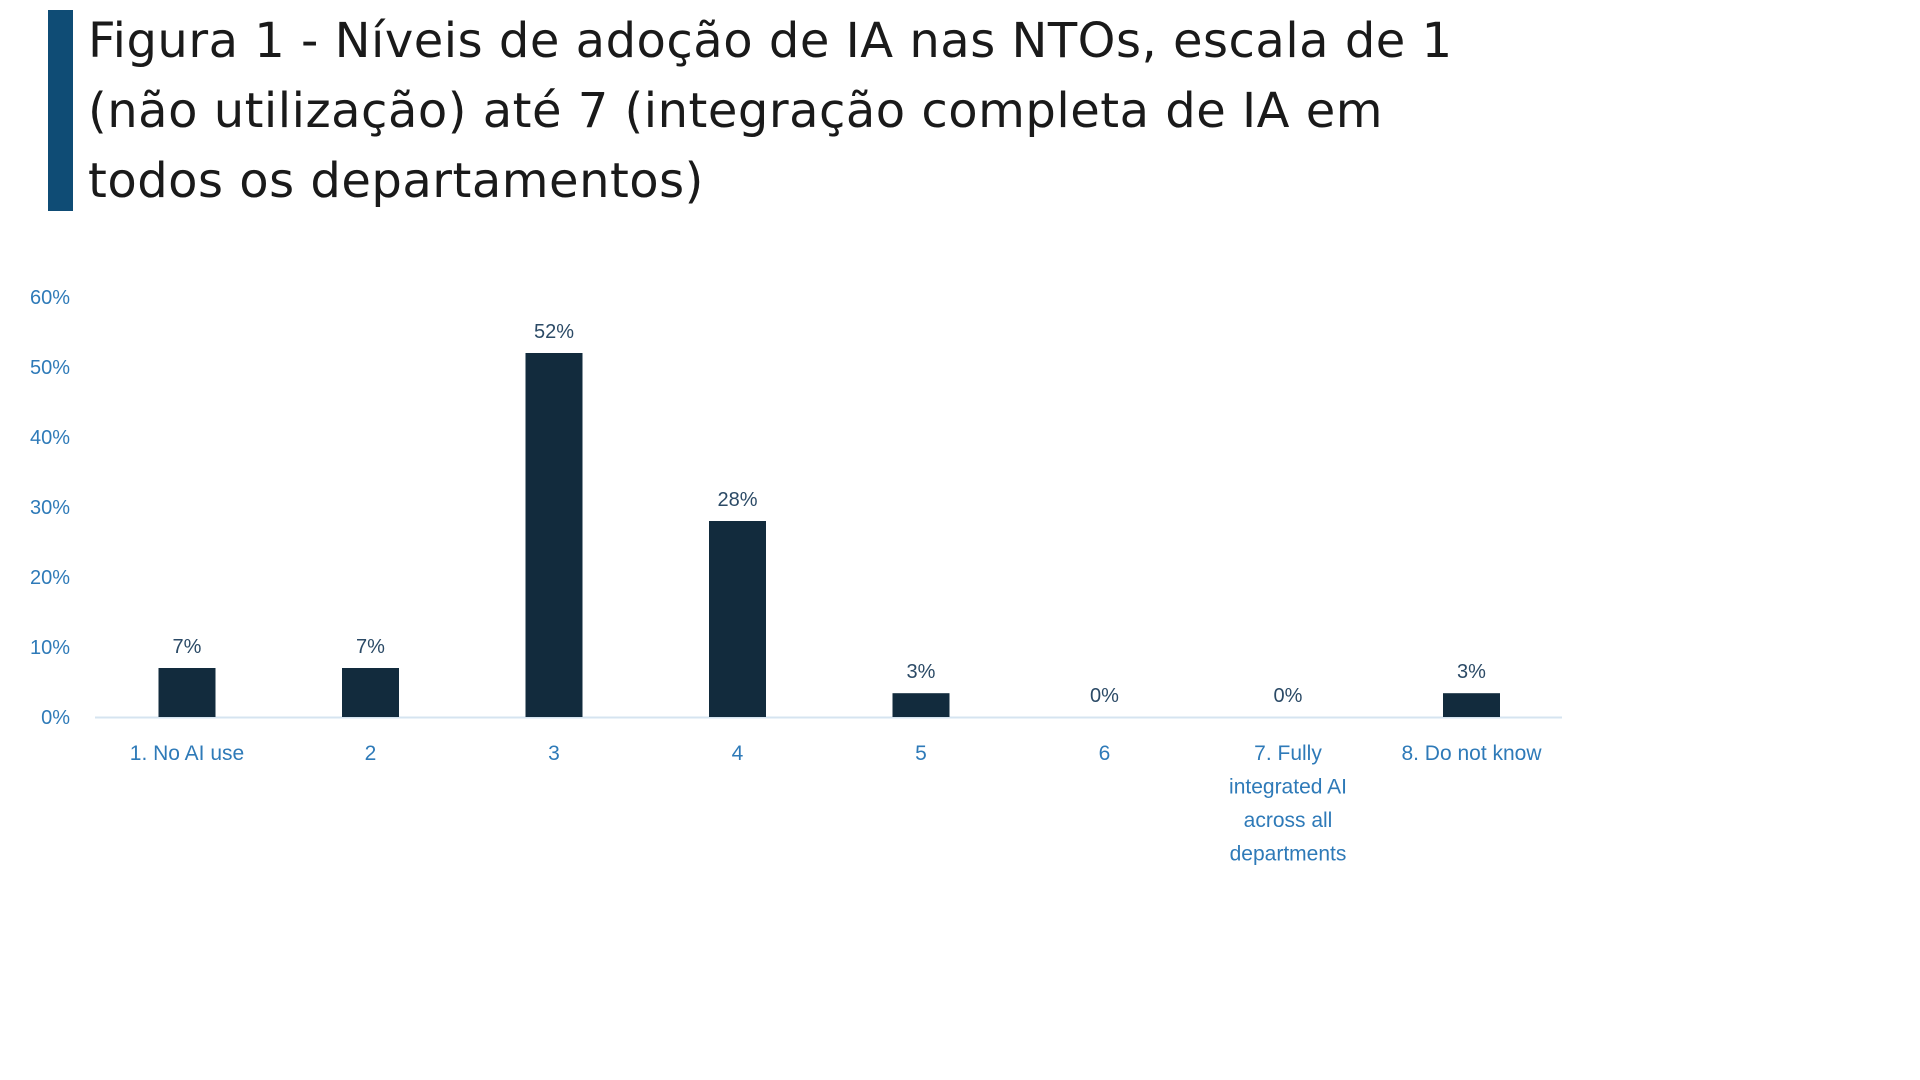  I want to click on x-category-label: 7. Fully, so click(1288, 753).